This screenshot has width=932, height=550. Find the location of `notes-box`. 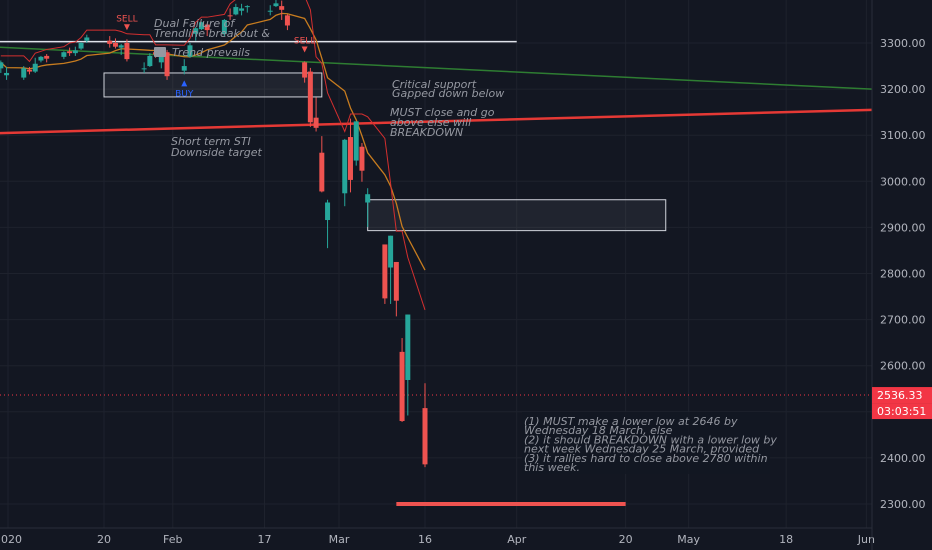

notes-box is located at coordinates (646, 443).